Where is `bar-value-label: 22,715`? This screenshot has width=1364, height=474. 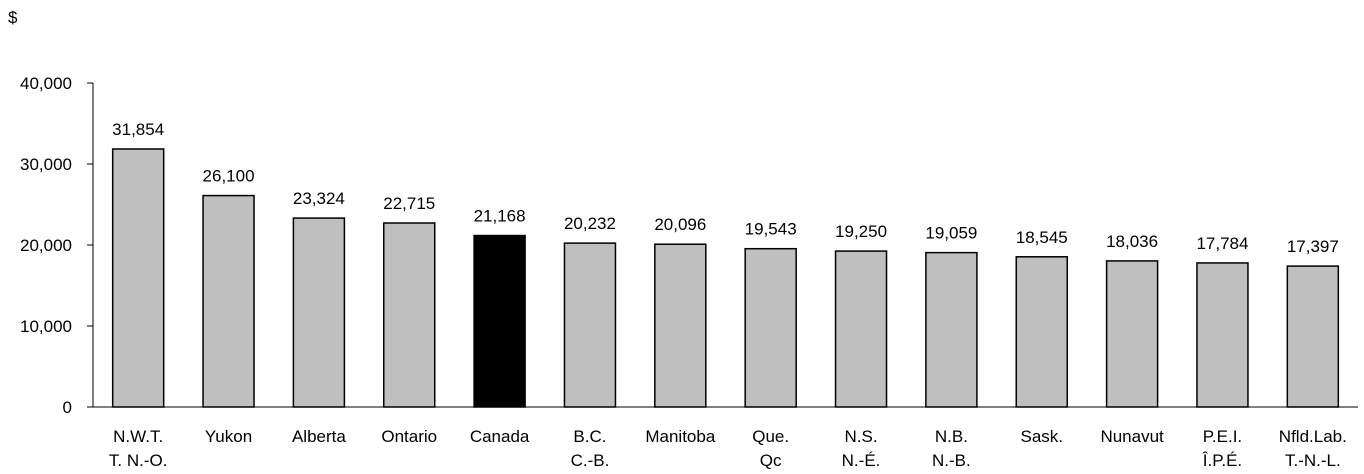
bar-value-label: 22,715 is located at coordinates (409, 203).